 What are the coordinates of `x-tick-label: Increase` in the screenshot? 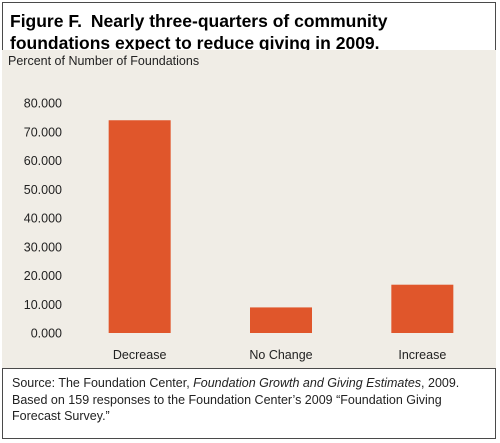 It's located at (422, 355).